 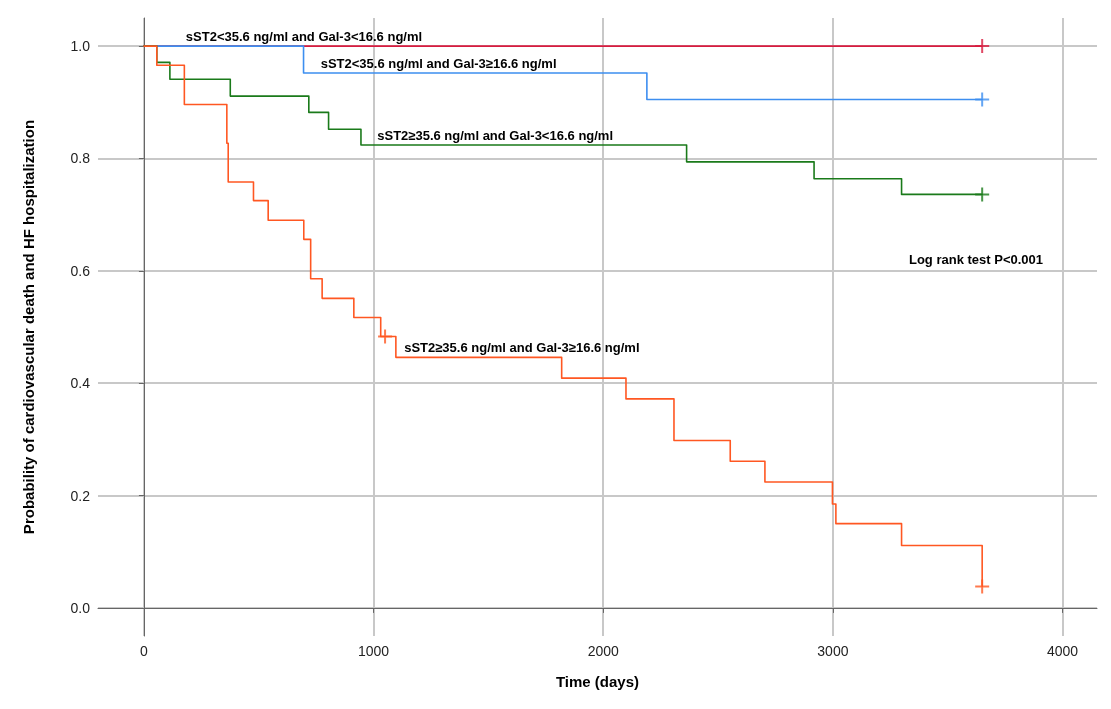 I want to click on series-label: sST2<35.6 ng/ml and Gal-3≥16.6 ng/ml, so click(x=438, y=64).